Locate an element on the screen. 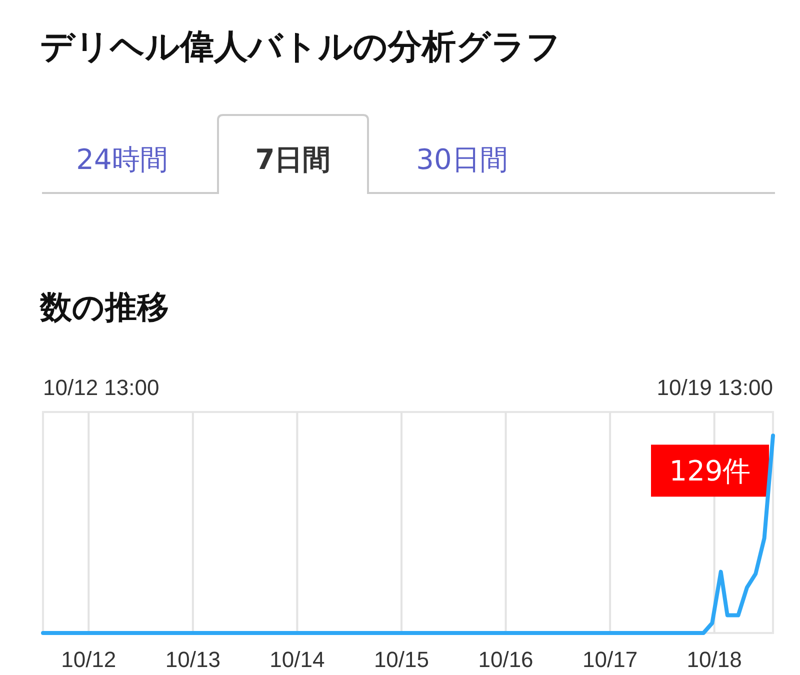 The width and height of the screenshot is (800, 675). x-tick-label: 10/14 is located at coordinates (297, 659).